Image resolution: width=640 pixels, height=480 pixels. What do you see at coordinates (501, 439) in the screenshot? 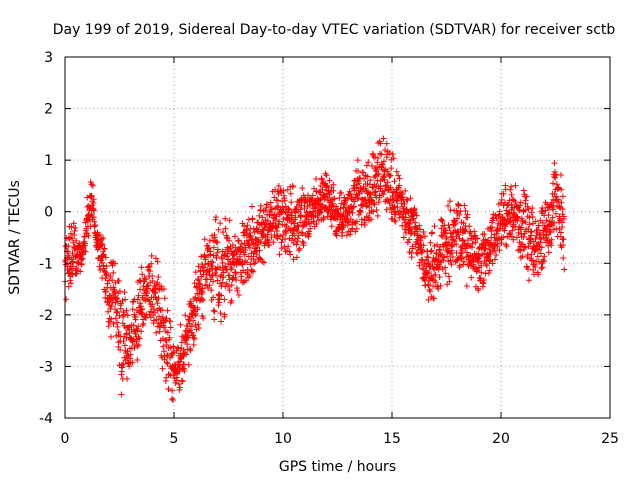
I see `x-tick-label: 20` at bounding box center [501, 439].